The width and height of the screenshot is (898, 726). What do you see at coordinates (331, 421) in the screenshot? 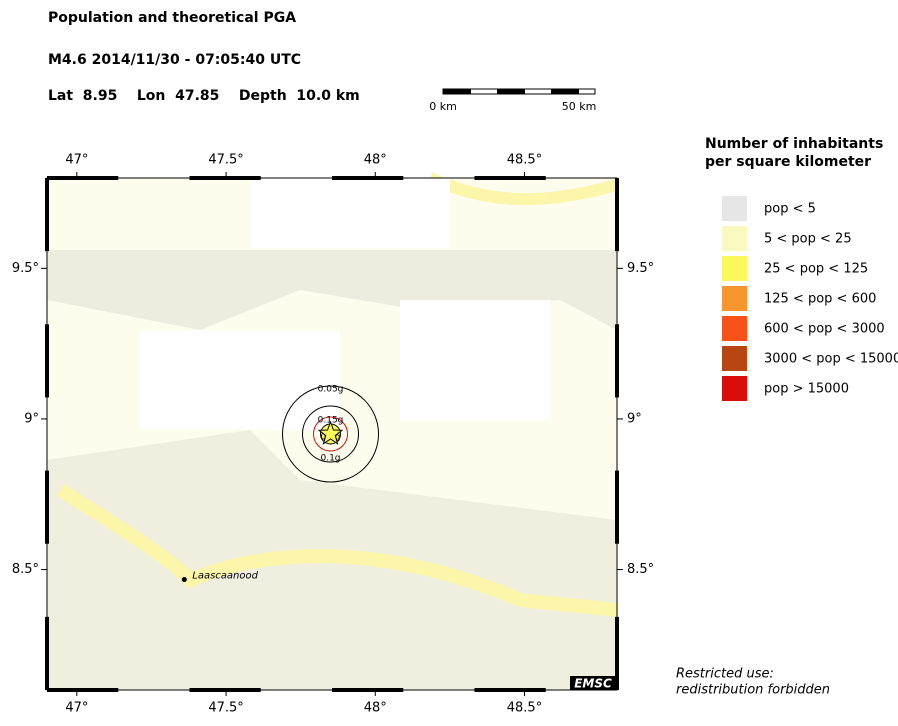
I see `pga-label: 0.15g` at bounding box center [331, 421].